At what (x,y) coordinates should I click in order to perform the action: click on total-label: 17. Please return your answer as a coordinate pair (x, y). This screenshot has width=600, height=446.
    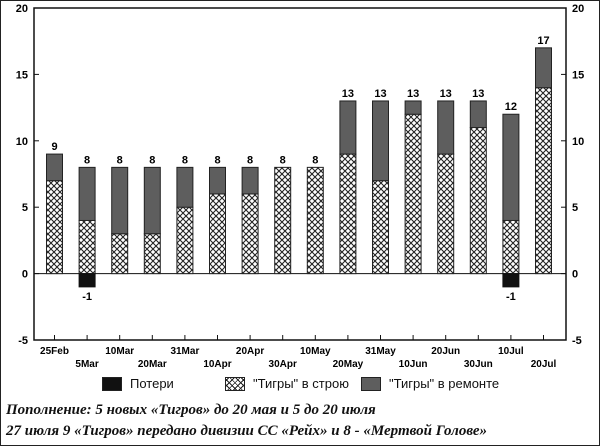
    Looking at the image, I should click on (543, 41).